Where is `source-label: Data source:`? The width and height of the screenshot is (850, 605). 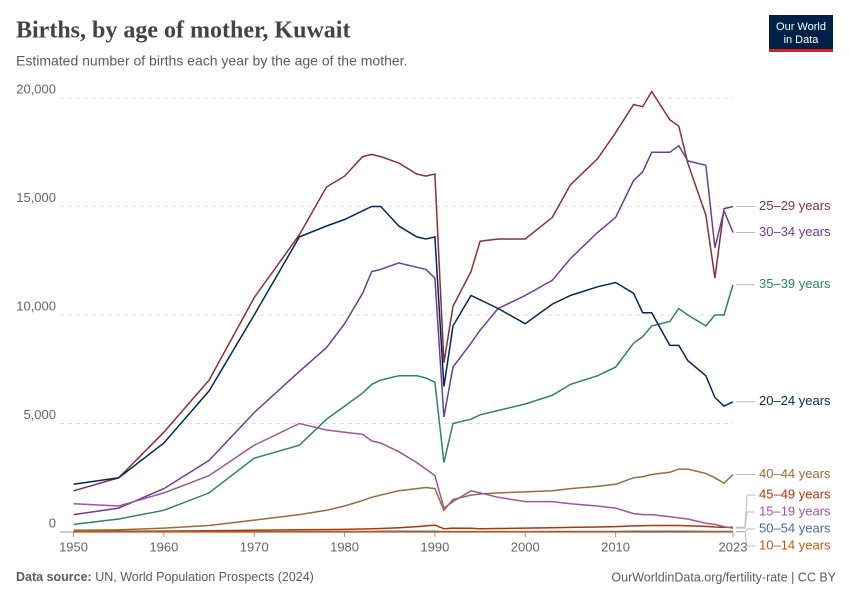
source-label: Data source: is located at coordinates (54, 577).